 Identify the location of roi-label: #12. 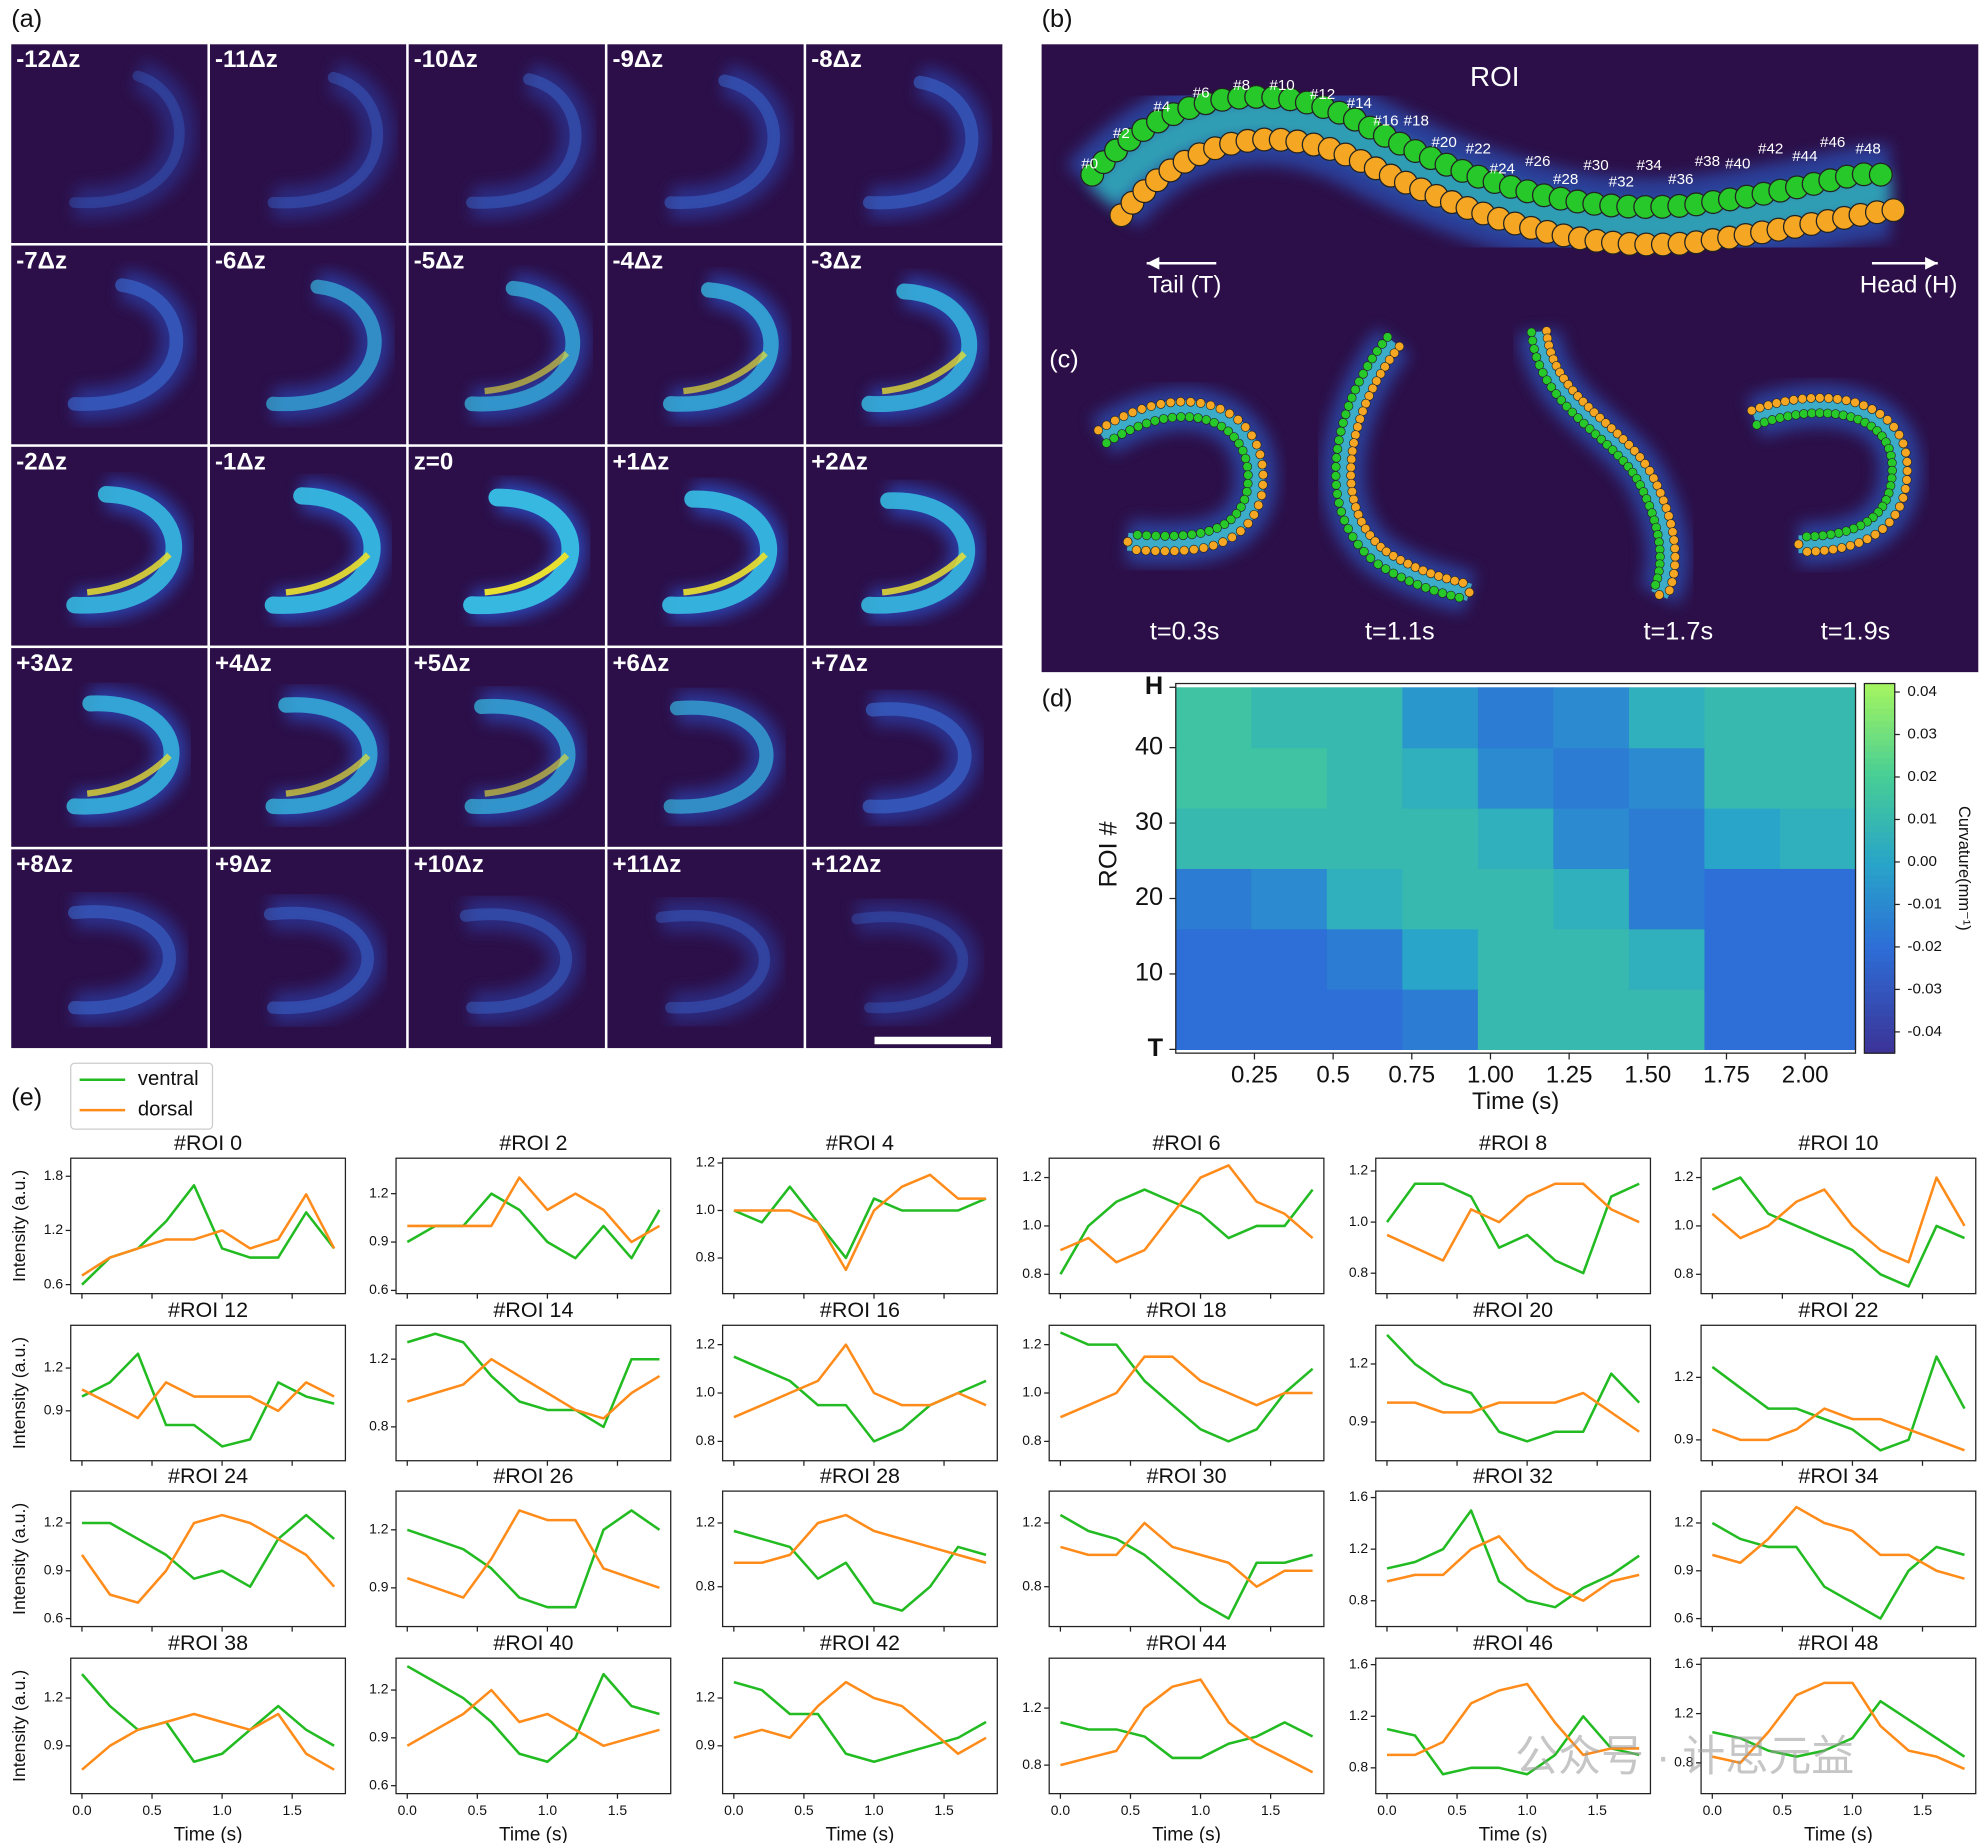
(1322, 94).